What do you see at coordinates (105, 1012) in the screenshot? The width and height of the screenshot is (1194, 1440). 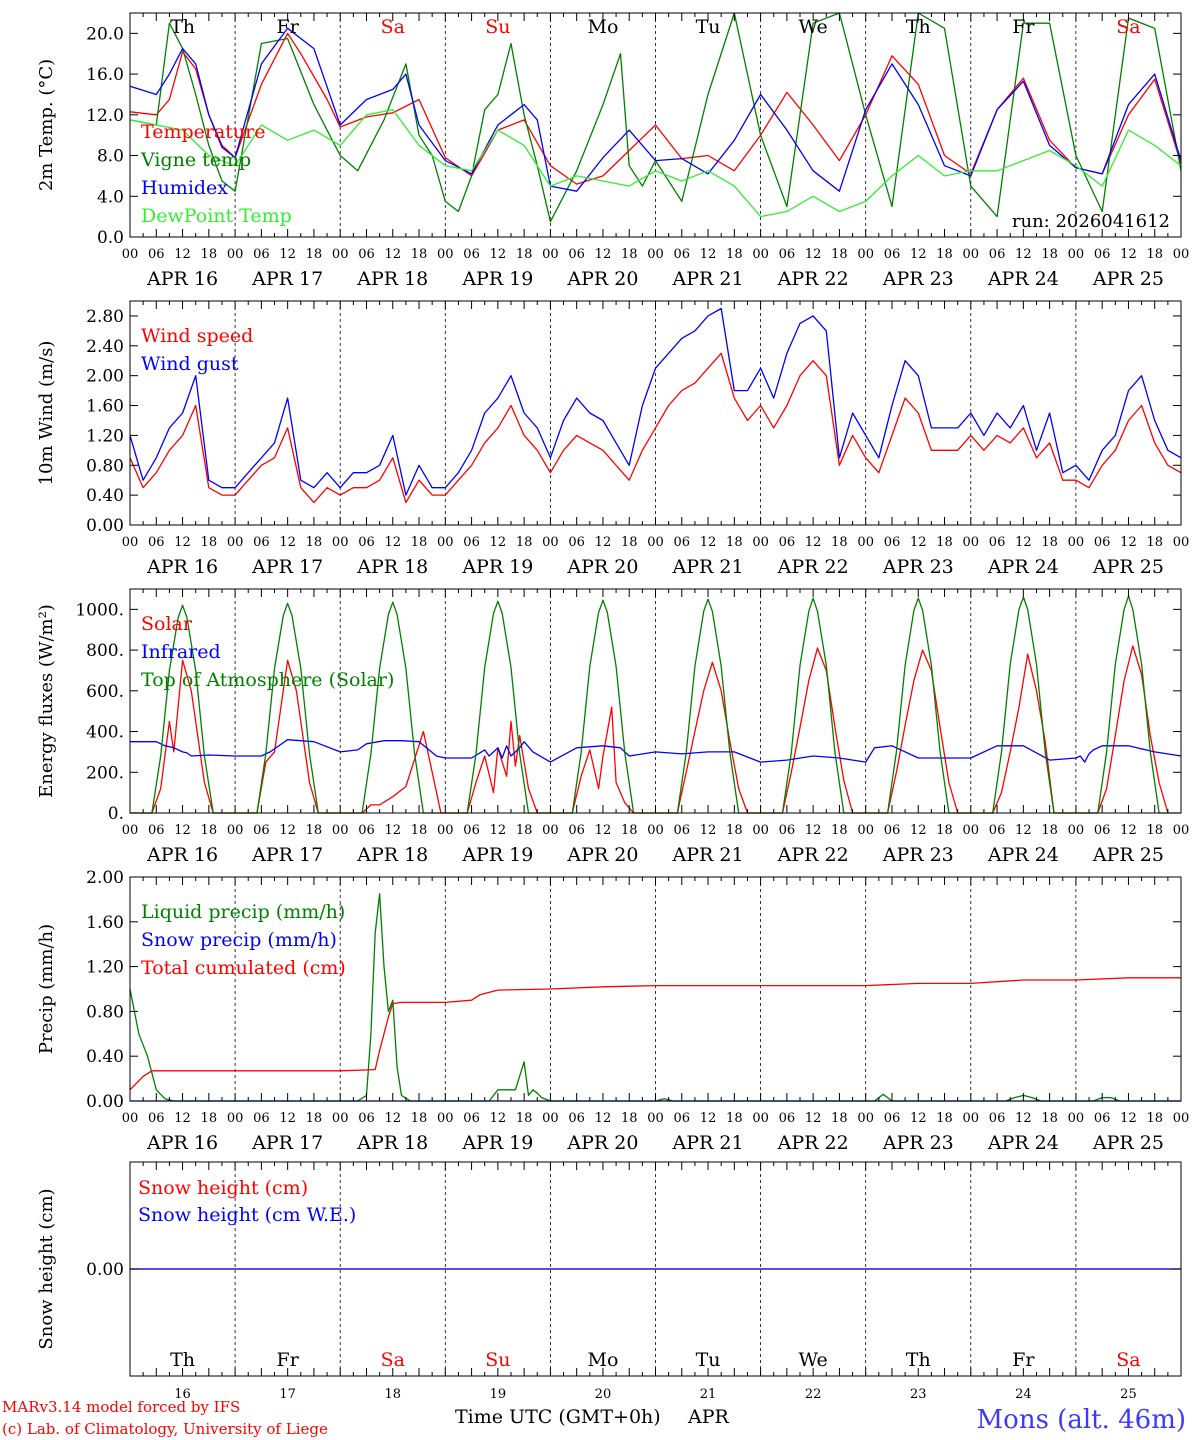 I see `y-tick-label: 0.80` at bounding box center [105, 1012].